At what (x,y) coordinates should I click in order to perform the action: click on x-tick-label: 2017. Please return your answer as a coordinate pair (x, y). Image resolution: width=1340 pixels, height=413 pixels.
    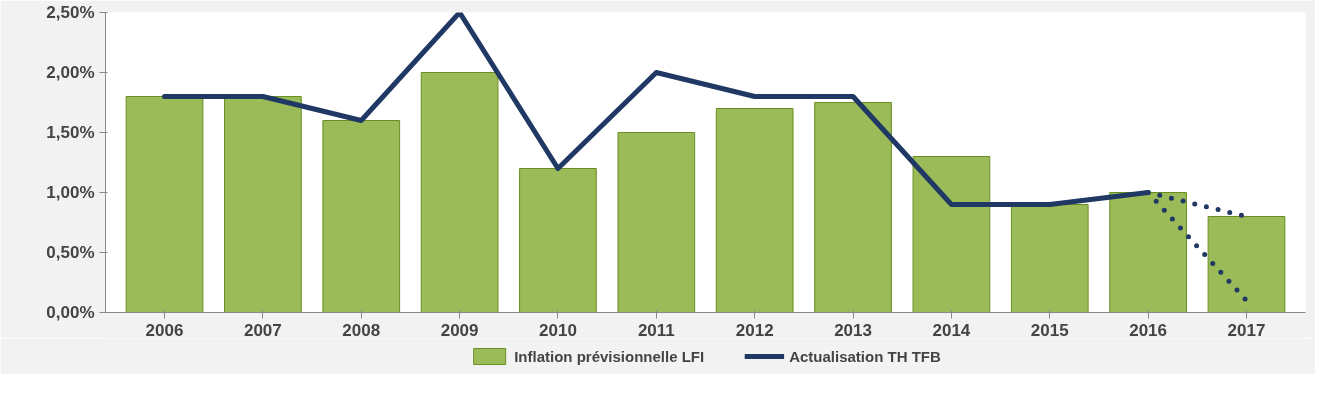
    Looking at the image, I should click on (1246, 330).